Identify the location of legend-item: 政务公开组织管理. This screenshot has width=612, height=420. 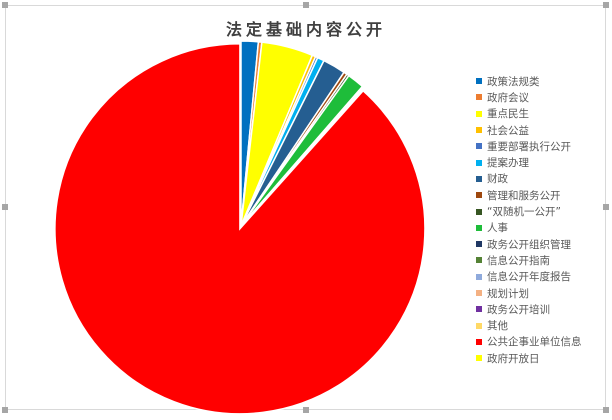
(529, 244).